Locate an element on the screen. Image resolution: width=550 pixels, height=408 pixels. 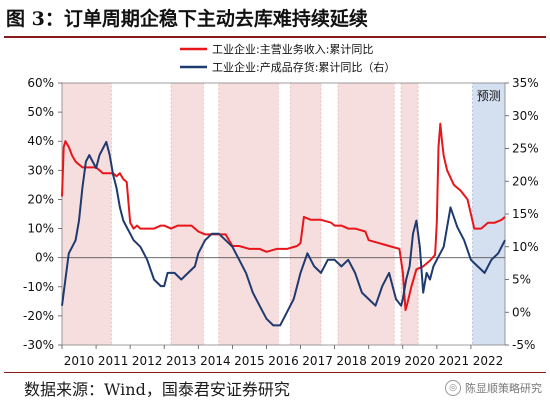
x-tick-label: 2020 is located at coordinates (420, 361).